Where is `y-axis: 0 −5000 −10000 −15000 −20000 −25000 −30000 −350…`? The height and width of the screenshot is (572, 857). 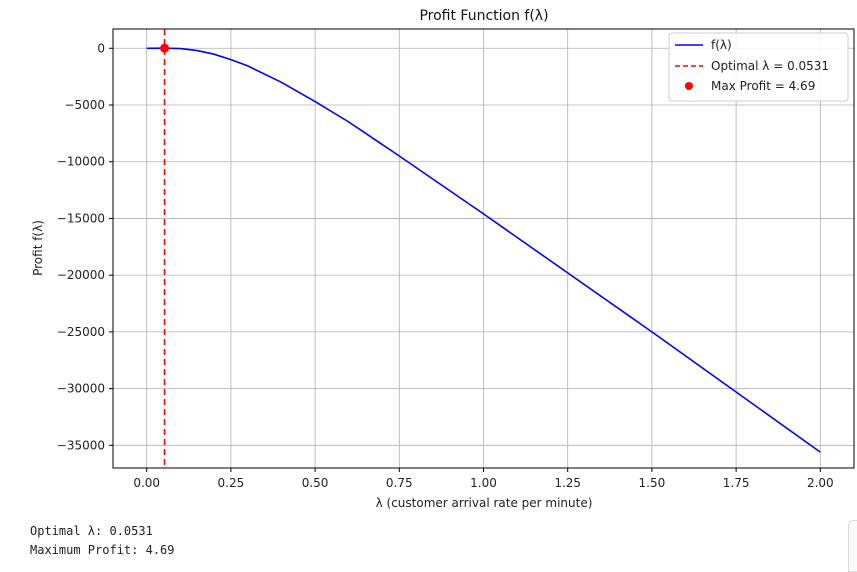 y-axis: 0 −5000 −10000 −15000 −20000 −25000 −30000 −350… is located at coordinates (85, 246).